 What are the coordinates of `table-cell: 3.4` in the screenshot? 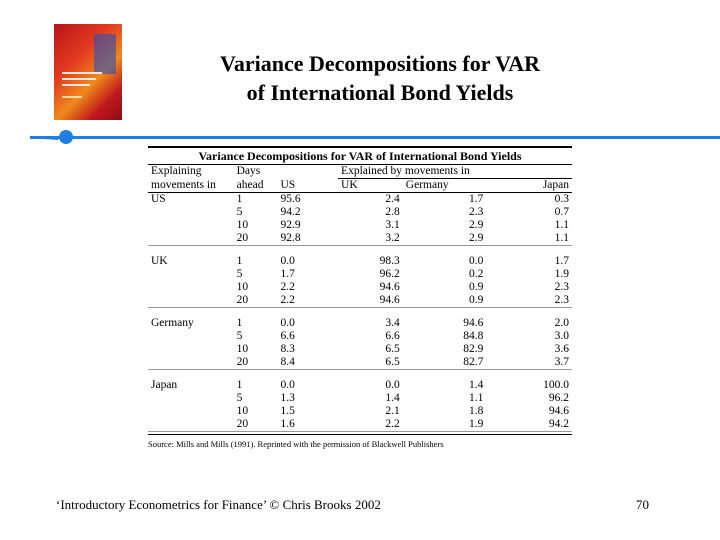 It's located at (392, 323).